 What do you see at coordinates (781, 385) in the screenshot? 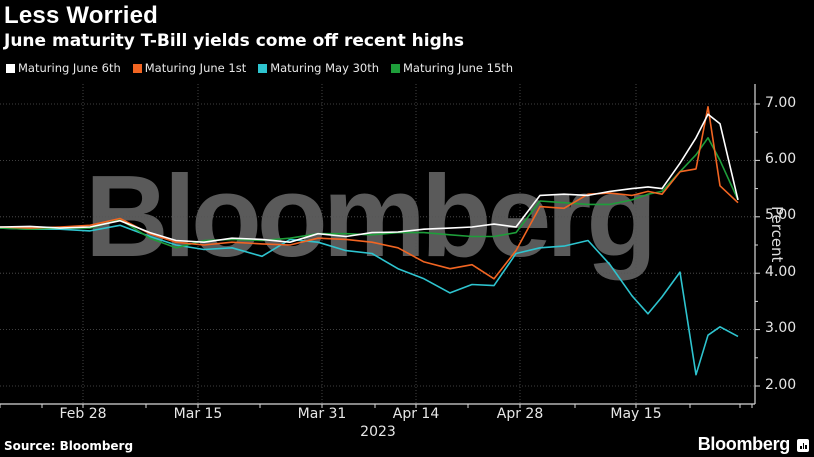
I see `y-tick-label: 2.00` at bounding box center [781, 385].